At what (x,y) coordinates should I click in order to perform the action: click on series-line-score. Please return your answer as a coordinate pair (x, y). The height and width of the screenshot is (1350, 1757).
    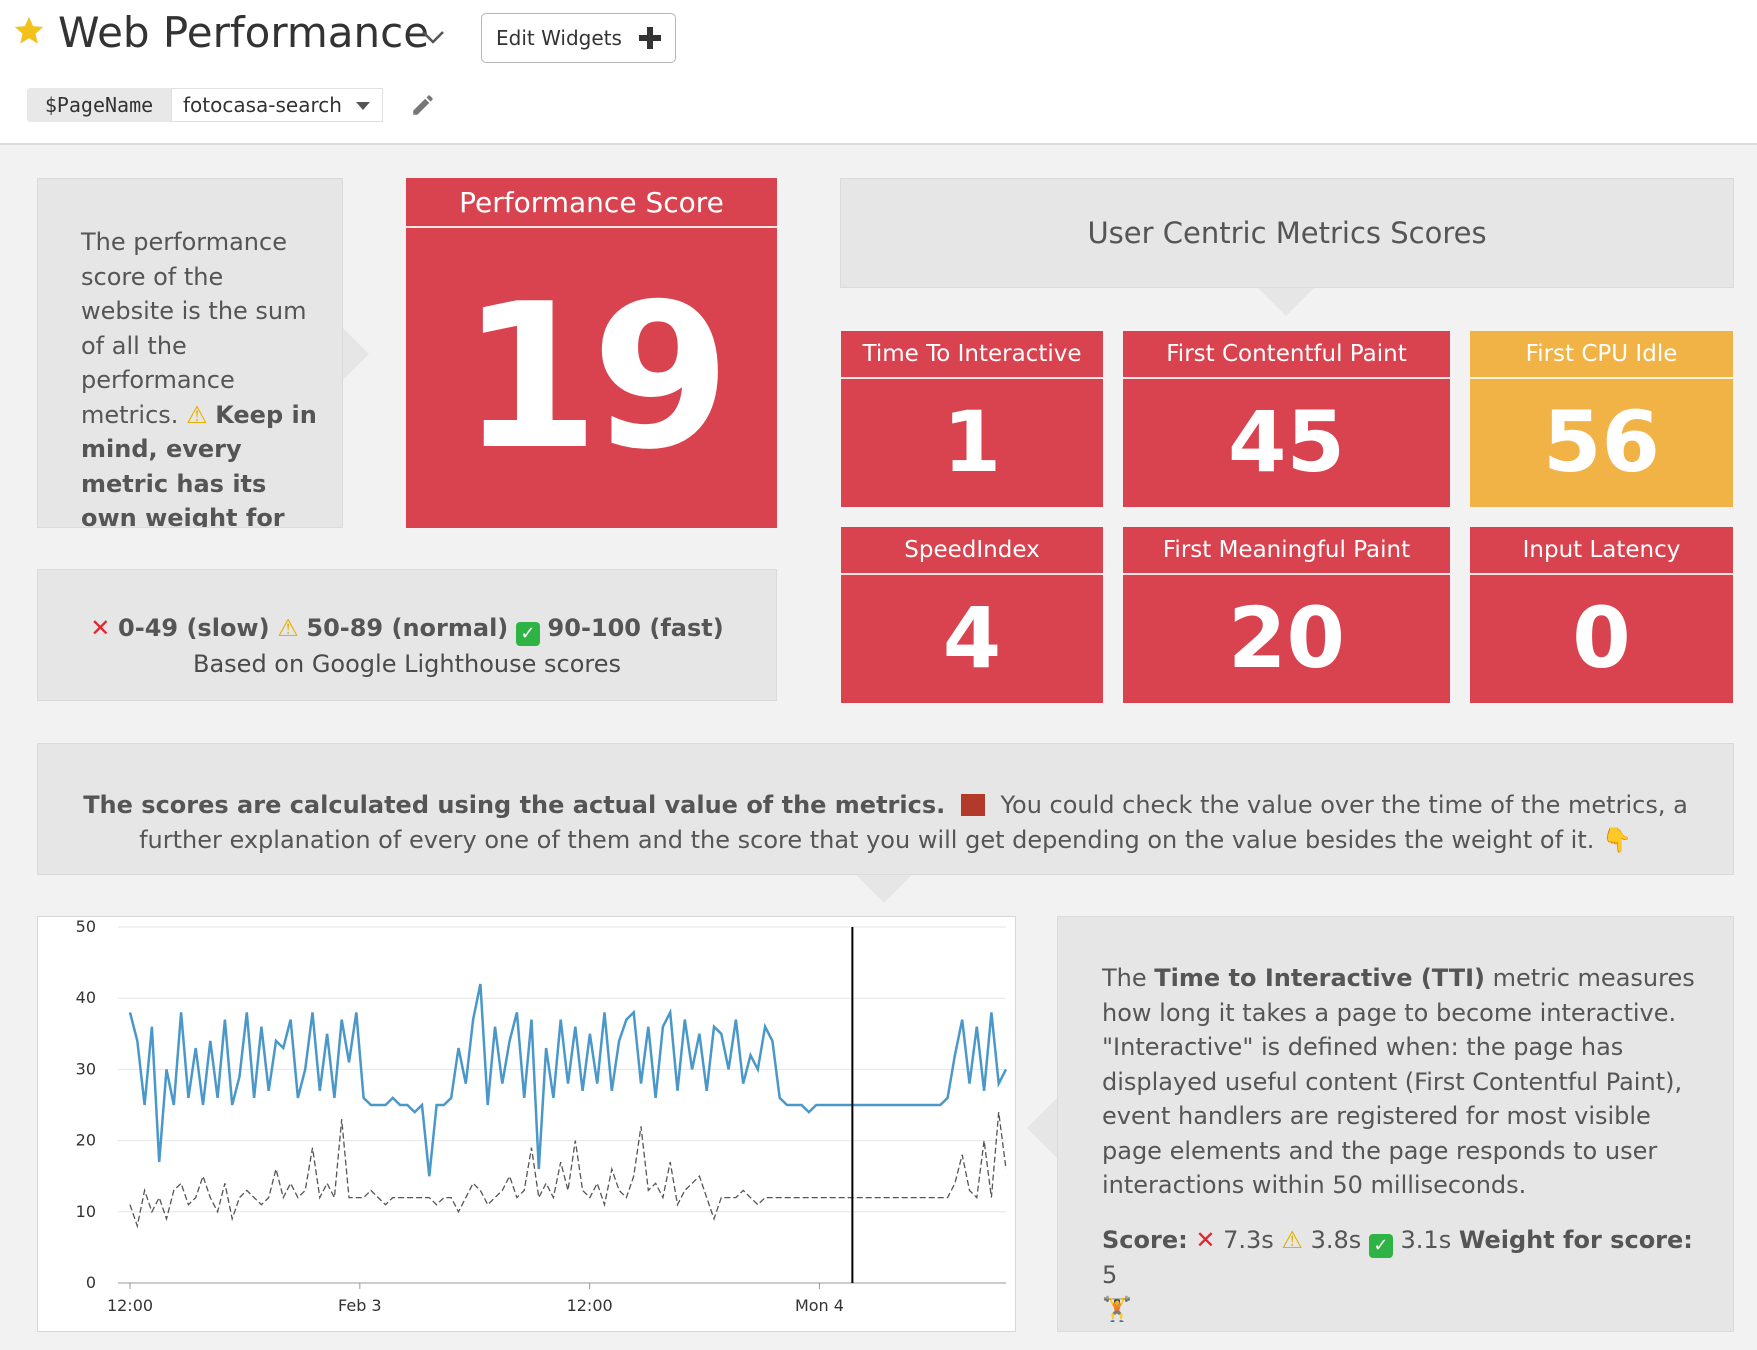
    Looking at the image, I should click on (568, 1170).